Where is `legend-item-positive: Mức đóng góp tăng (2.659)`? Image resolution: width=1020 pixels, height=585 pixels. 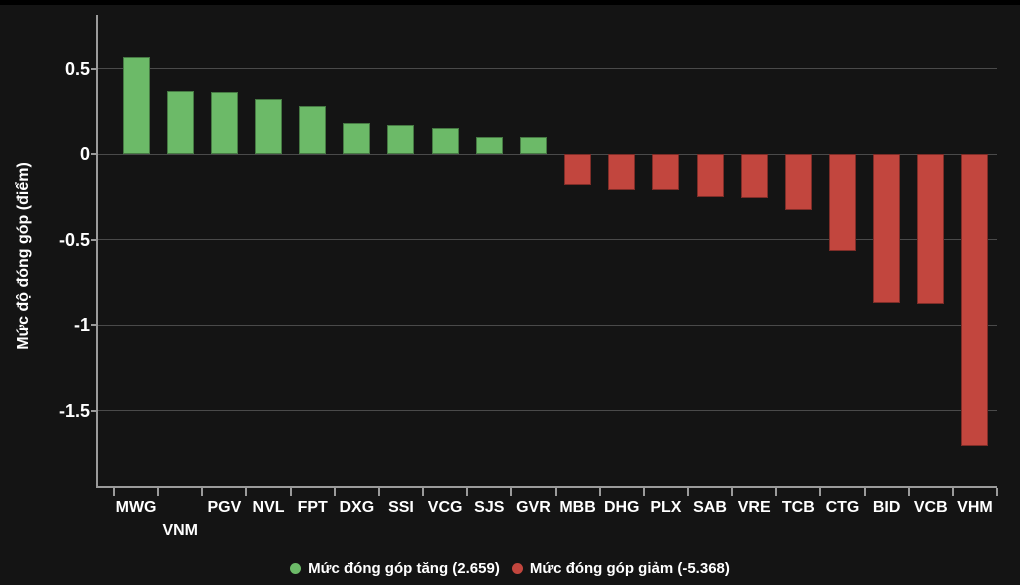 legend-item-positive: Mức đóng góp tăng (2.659) is located at coordinates (395, 568).